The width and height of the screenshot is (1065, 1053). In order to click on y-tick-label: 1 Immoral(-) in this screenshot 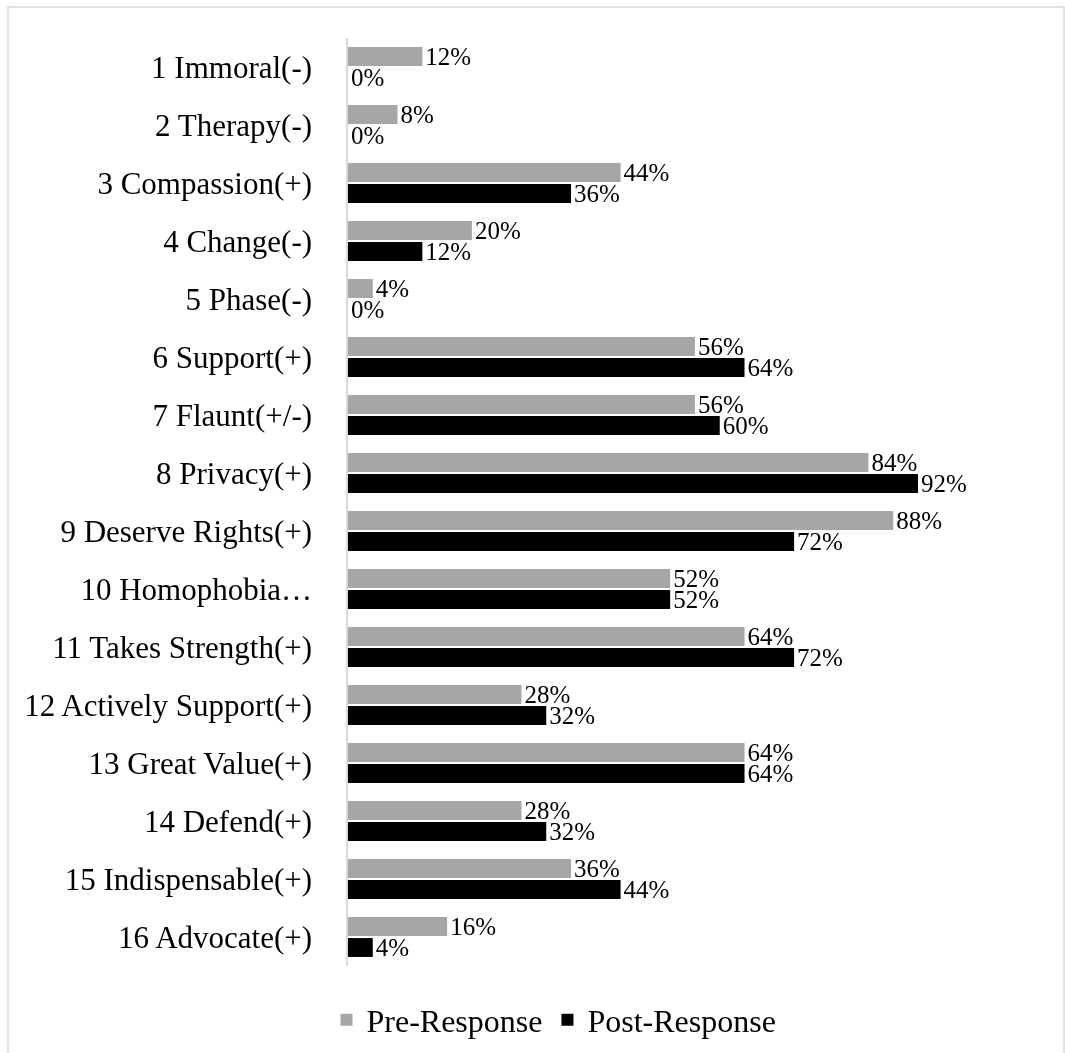, I will do `click(232, 67)`.